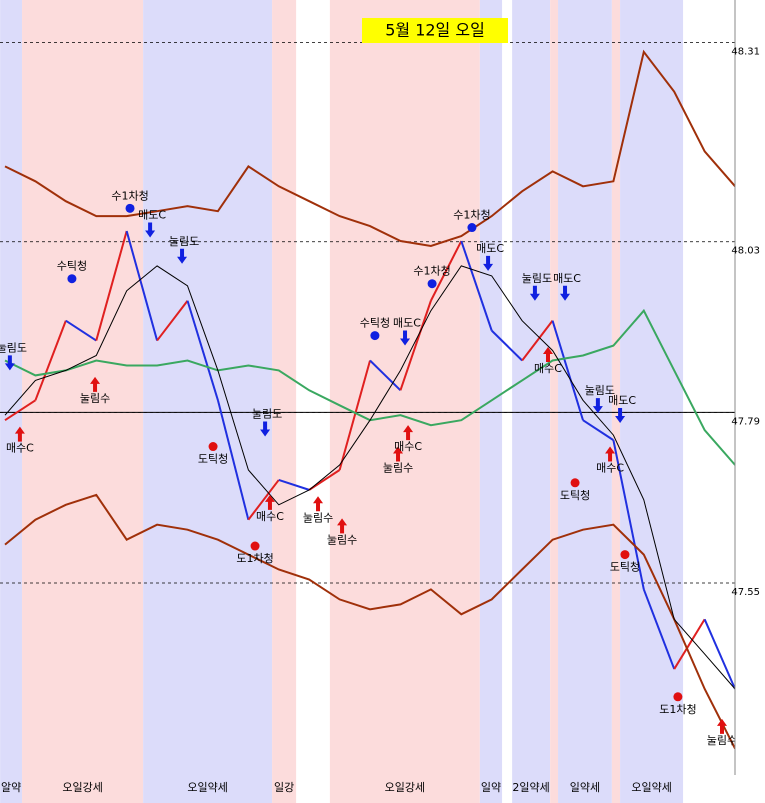  I want to click on signal-label: 수틱청, so click(375, 323).